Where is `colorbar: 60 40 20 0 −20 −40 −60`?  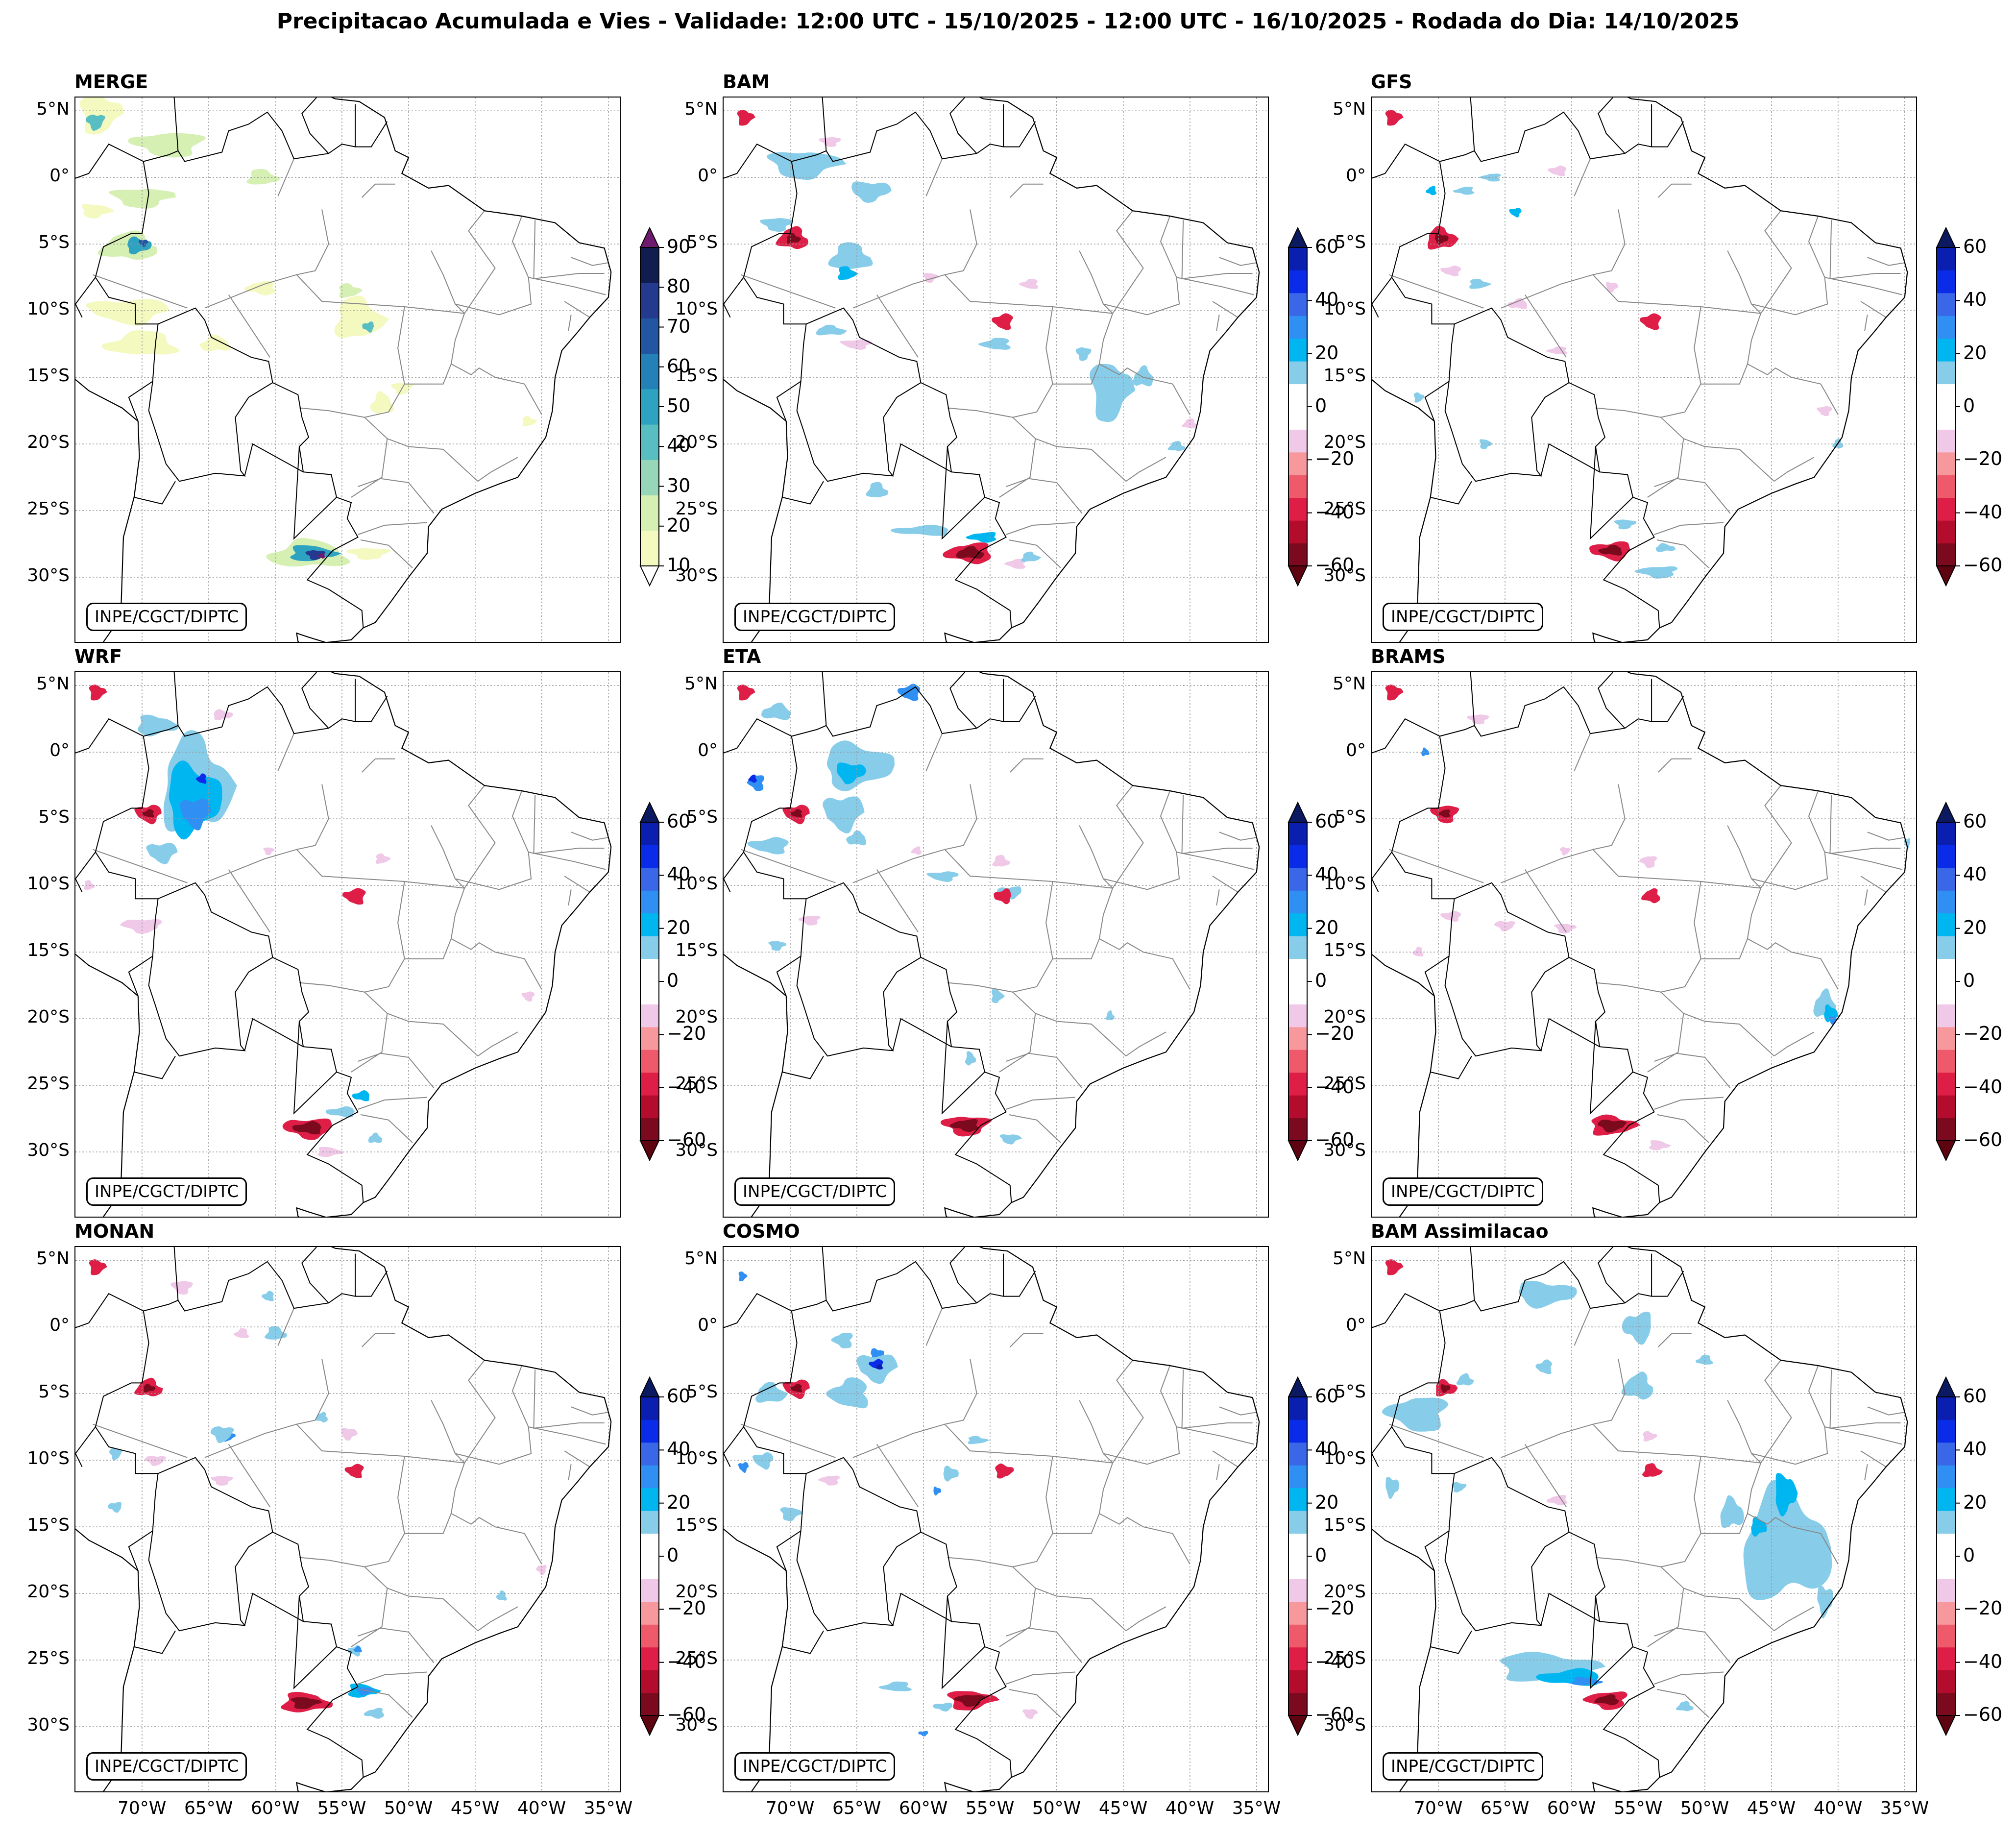
colorbar: 60 40 20 0 −20 −40 −60 is located at coordinates (1324, 1558).